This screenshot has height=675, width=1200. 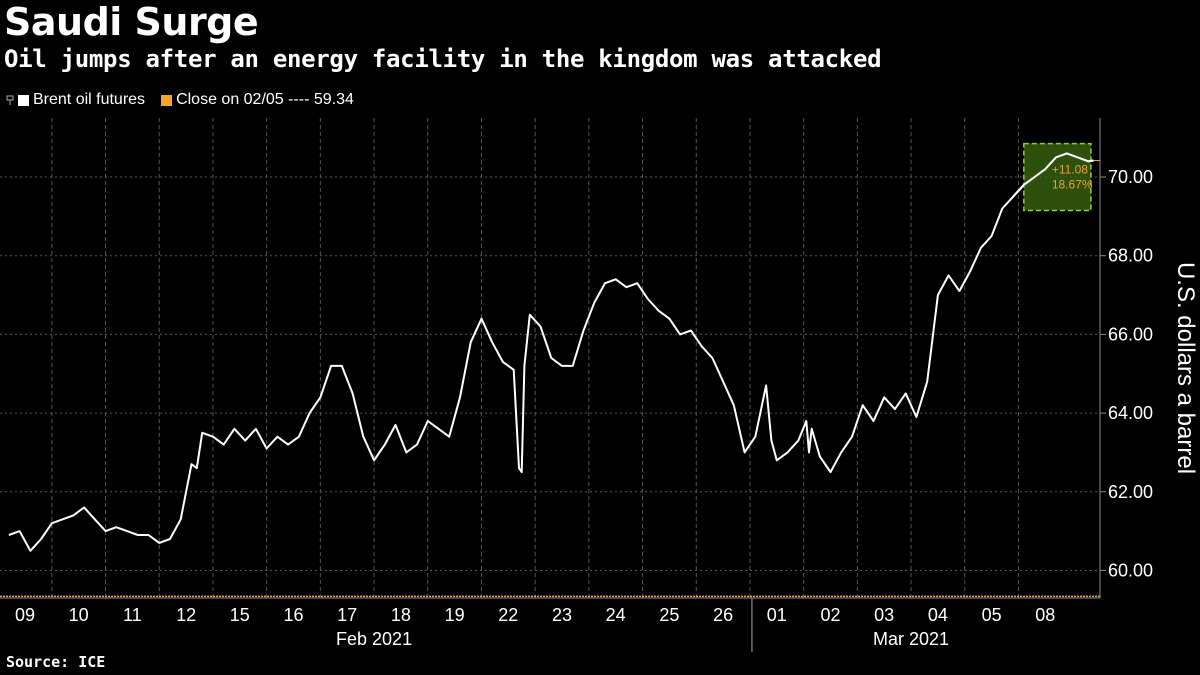 What do you see at coordinates (562, 615) in the screenshot?
I see `x-tick-label: 23` at bounding box center [562, 615].